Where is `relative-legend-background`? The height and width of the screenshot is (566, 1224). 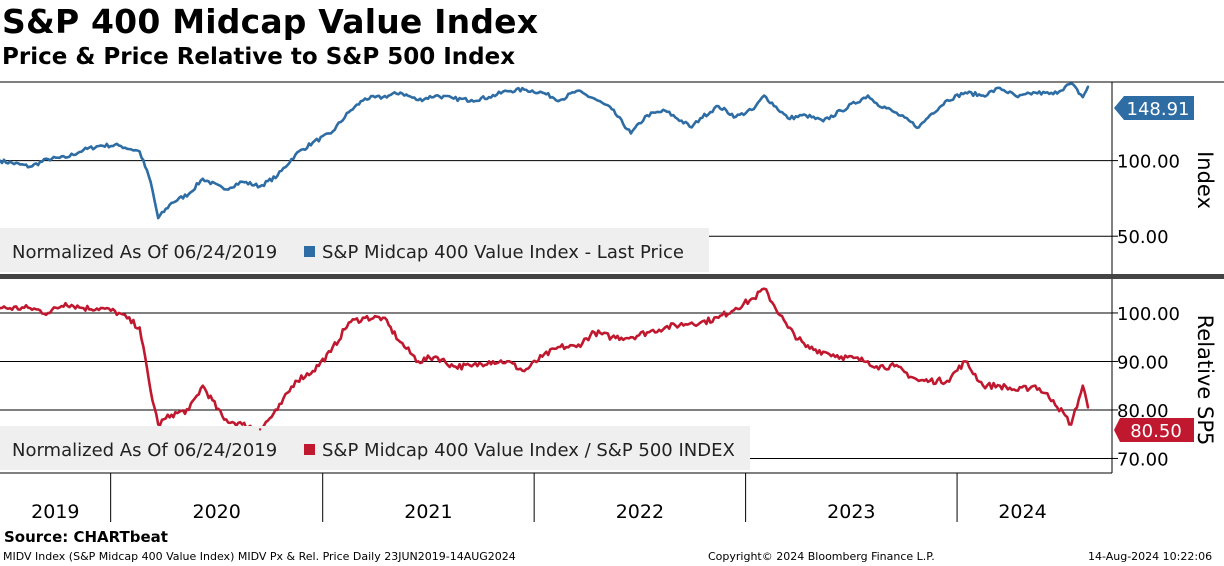 relative-legend-background is located at coordinates (375, 448).